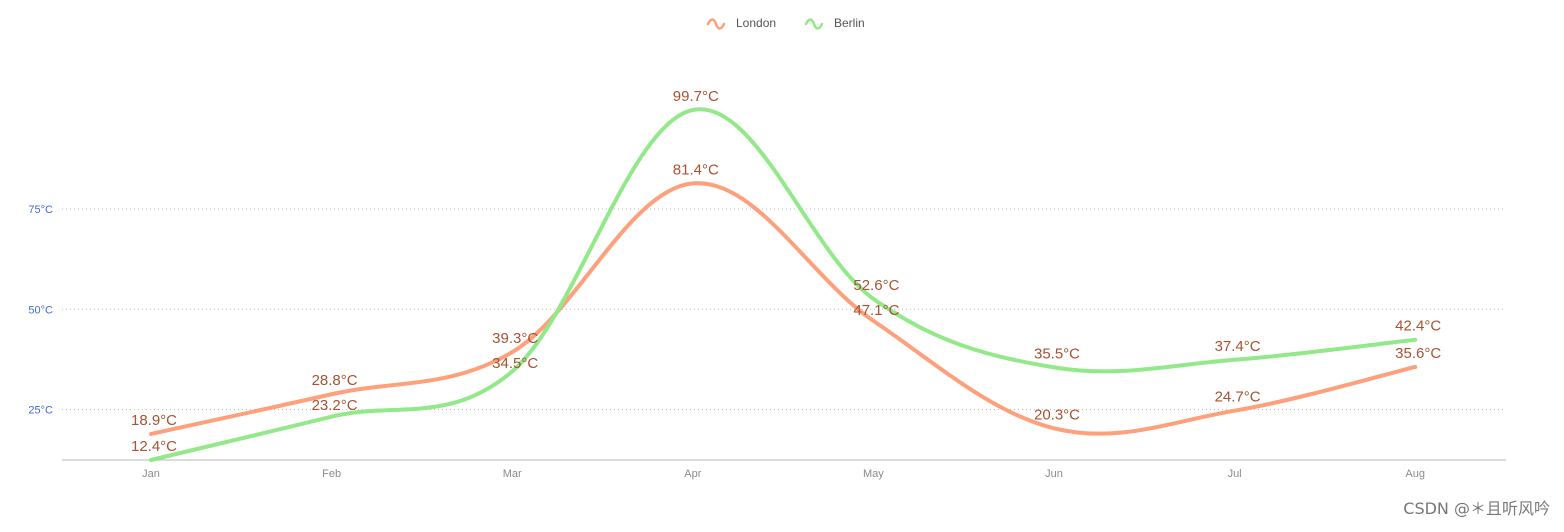  What do you see at coordinates (696, 169) in the screenshot?
I see `data-label-london-apr: 81.4°C` at bounding box center [696, 169].